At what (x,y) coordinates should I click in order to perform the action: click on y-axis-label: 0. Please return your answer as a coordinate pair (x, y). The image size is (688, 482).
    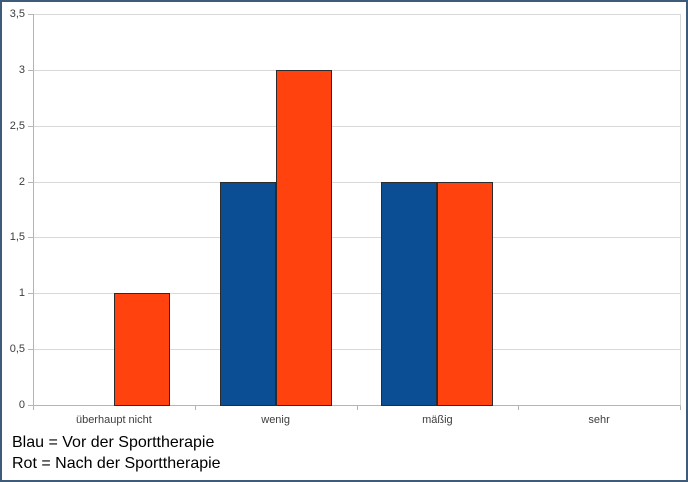
    Looking at the image, I should click on (21, 405).